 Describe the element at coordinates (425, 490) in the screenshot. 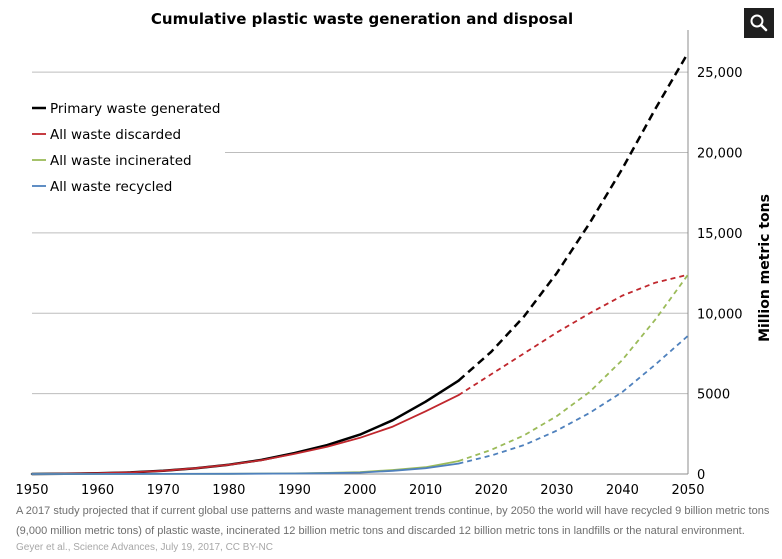

I see `x-tick-label: 2010` at that location.